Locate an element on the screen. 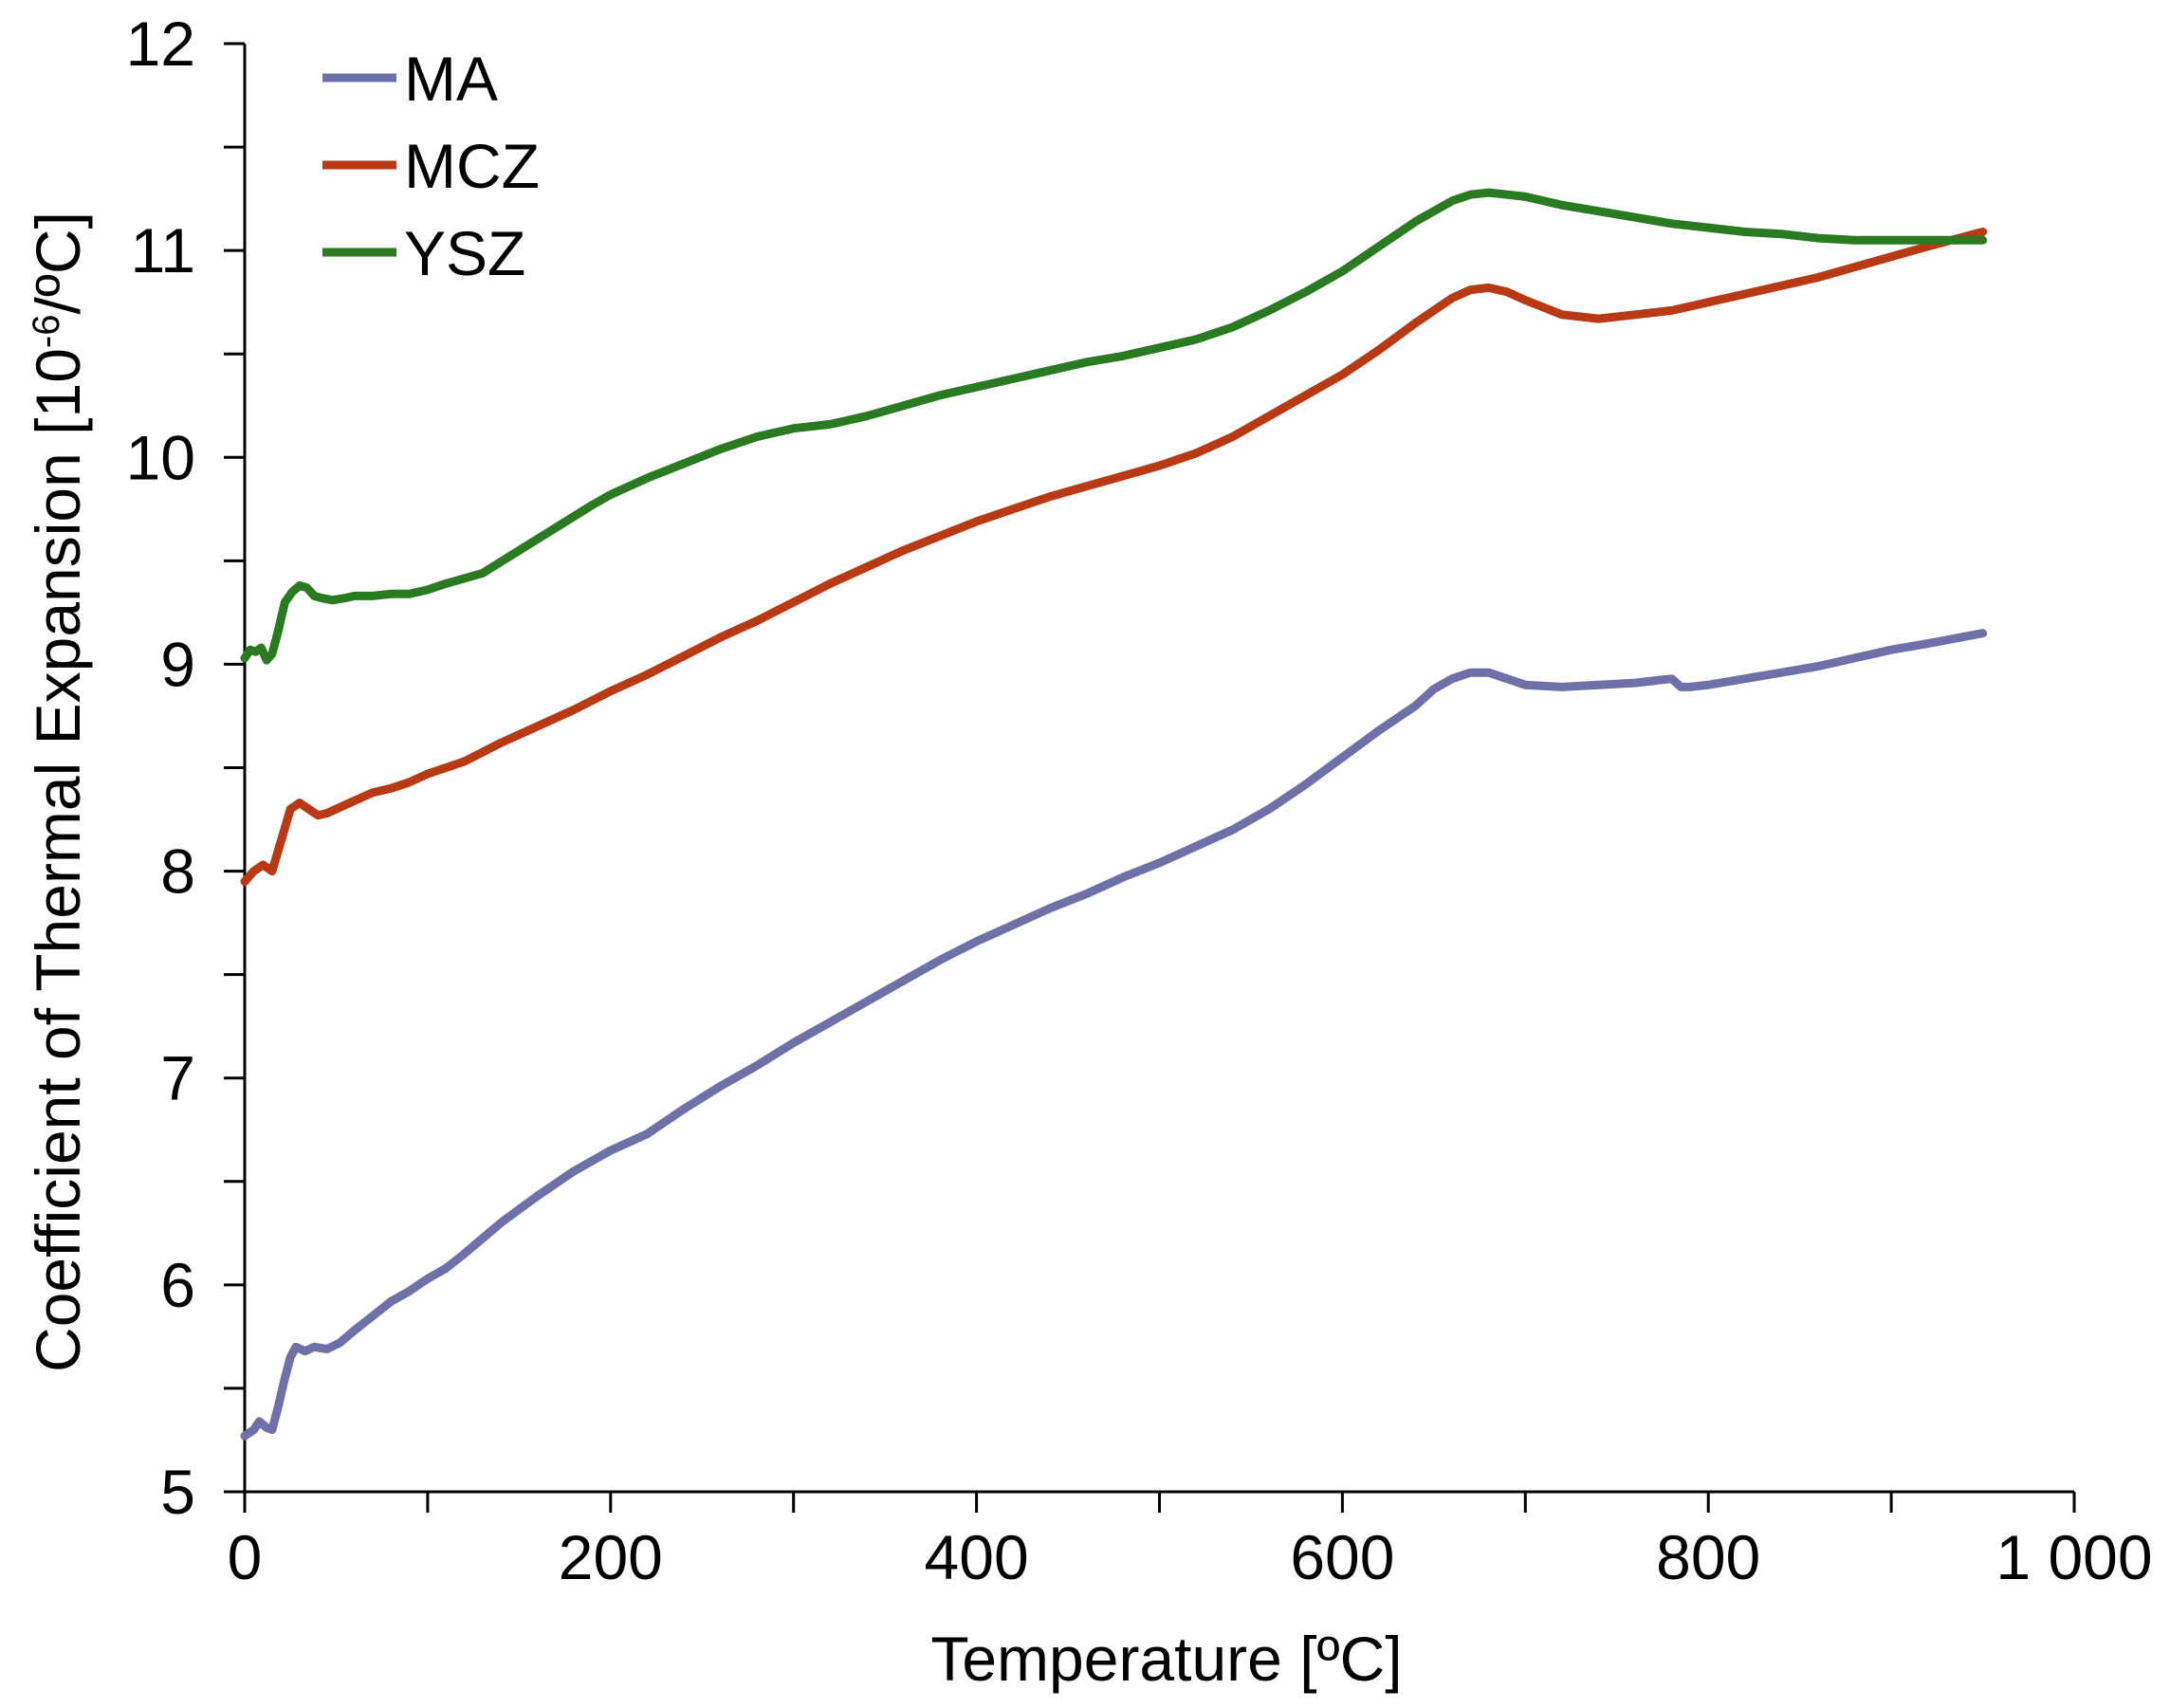 The image size is (2170, 1708). x-axis-title: Temperature [ºC] is located at coordinates (1166, 1659).